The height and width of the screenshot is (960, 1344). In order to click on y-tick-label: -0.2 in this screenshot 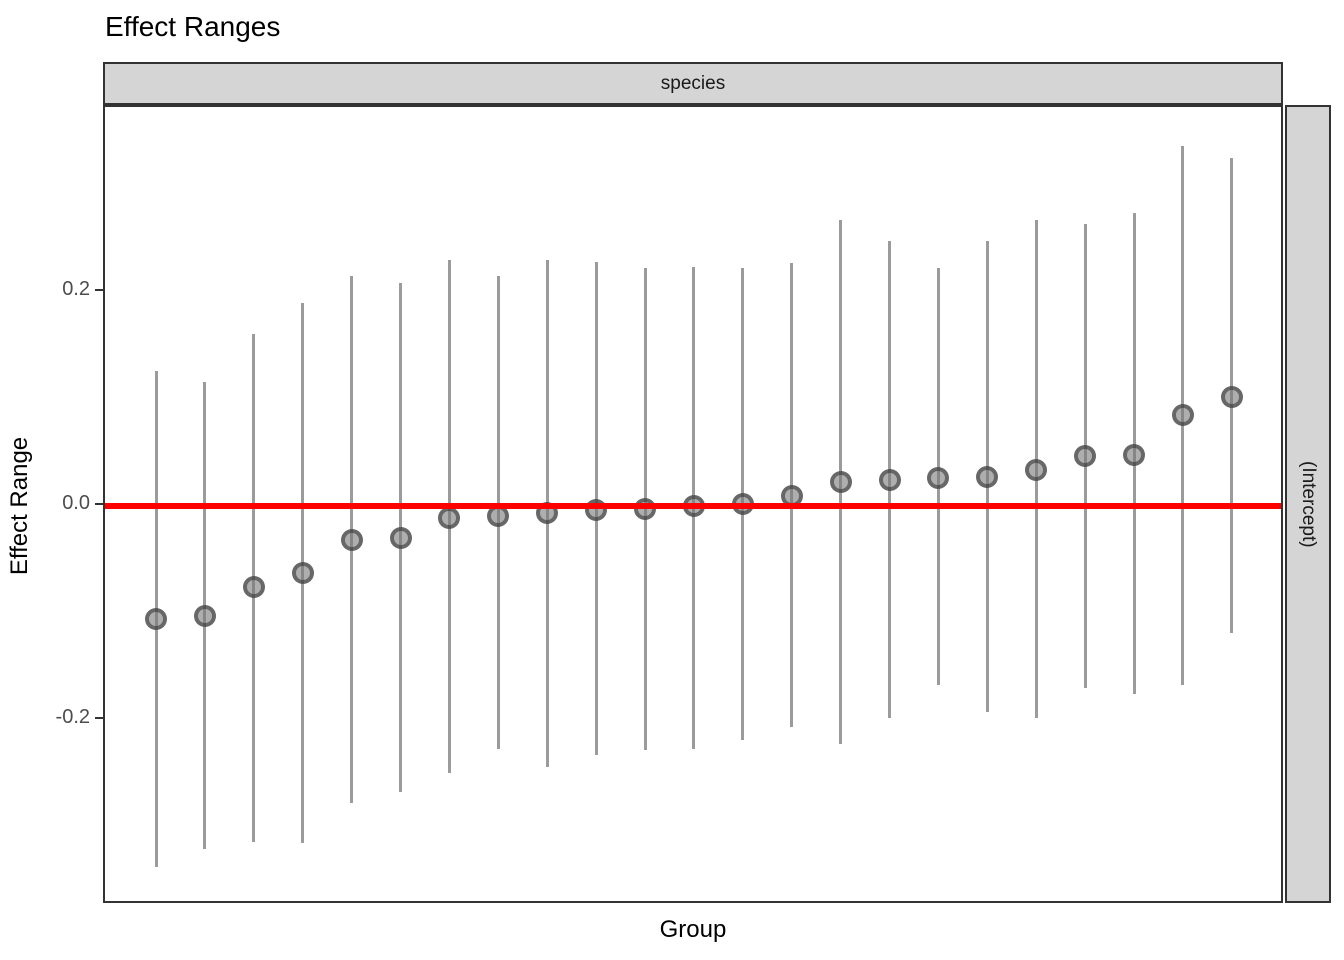, I will do `click(72, 717)`.